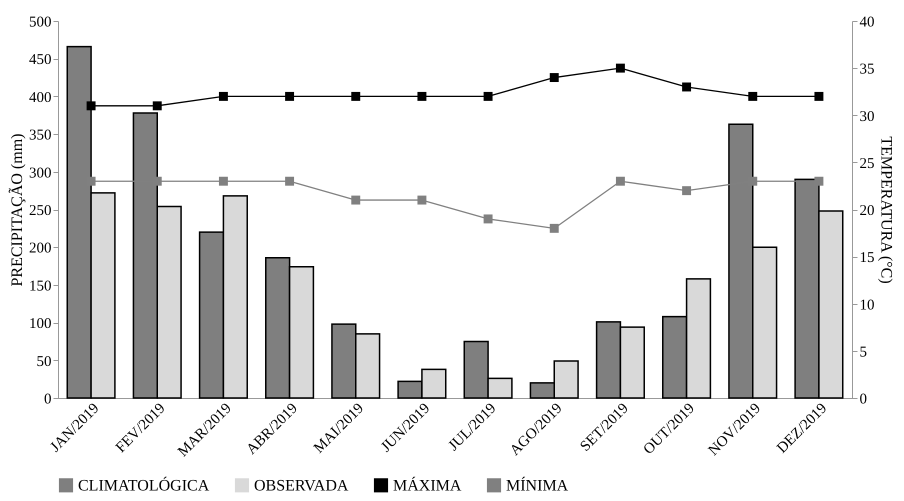  Describe the element at coordinates (40, 324) in the screenshot. I see `y-tick-label: 100` at that location.